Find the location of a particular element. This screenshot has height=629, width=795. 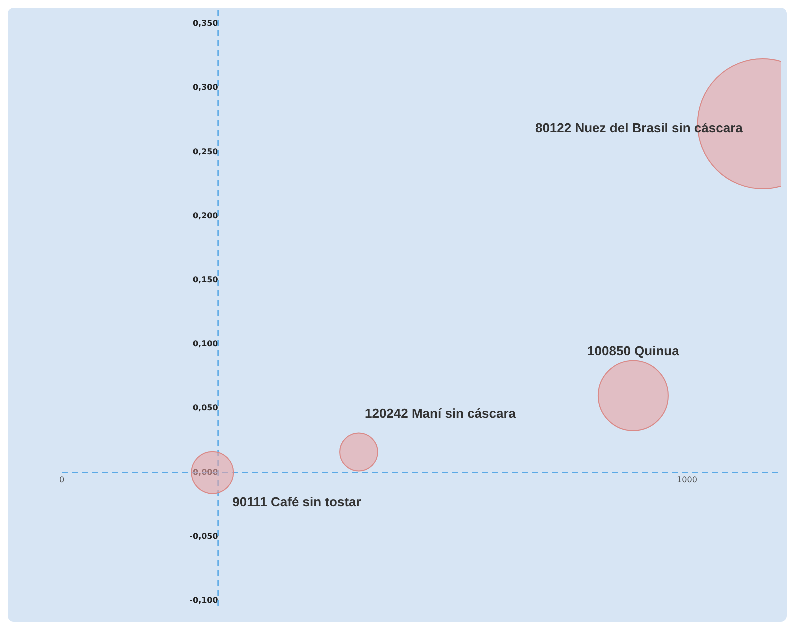

x-tick-label: 1000 is located at coordinates (687, 480).